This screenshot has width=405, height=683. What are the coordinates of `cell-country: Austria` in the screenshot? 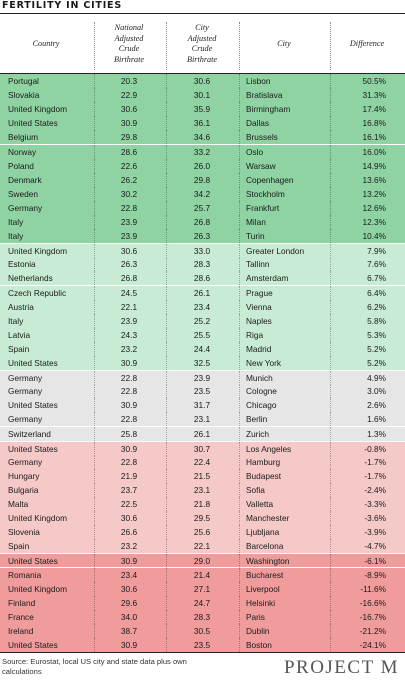 It's located at (21, 306).